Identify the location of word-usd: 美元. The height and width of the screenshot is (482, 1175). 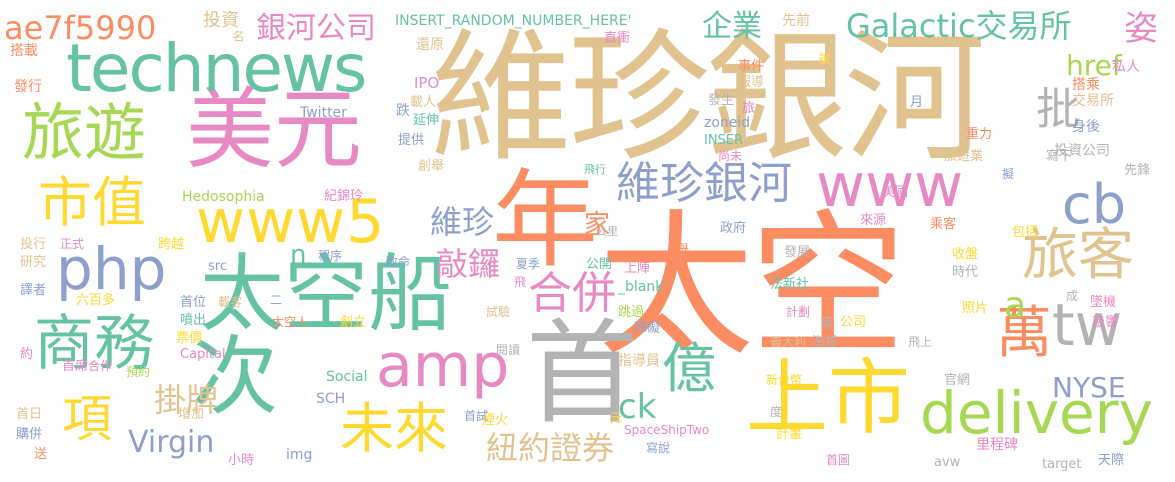
(274, 129).